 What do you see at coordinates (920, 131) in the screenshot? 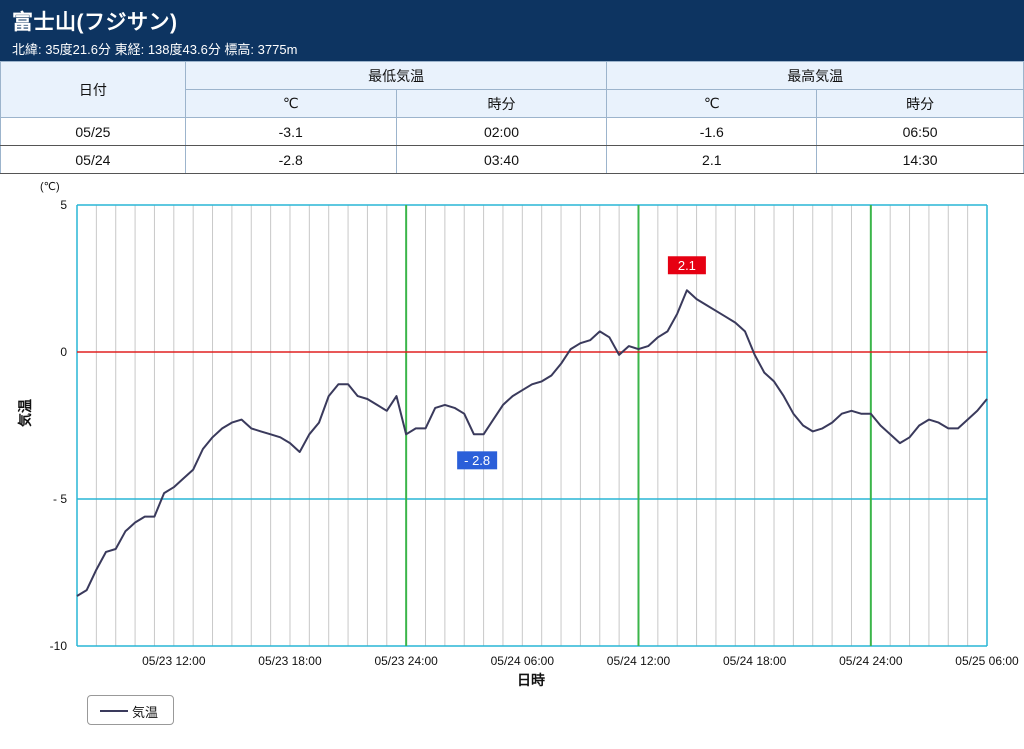
I see `row-max-time: 06:50` at bounding box center [920, 131].